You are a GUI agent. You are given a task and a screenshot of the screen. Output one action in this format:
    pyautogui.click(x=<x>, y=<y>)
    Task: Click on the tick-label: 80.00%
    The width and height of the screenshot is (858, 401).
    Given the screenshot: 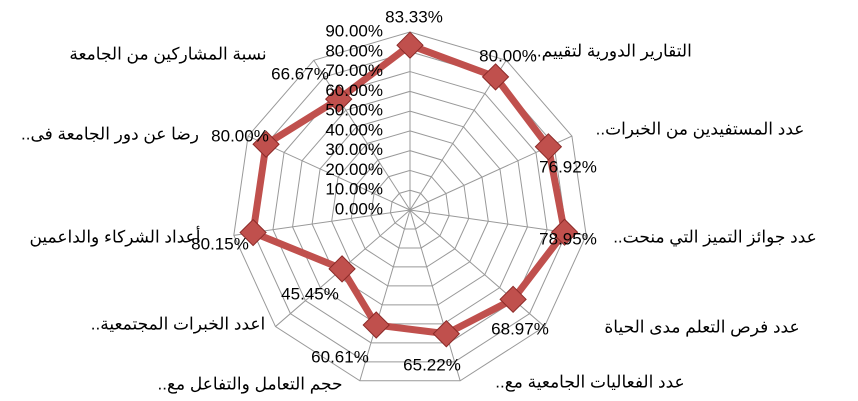 What is the action you would take?
    pyautogui.click(x=354, y=50)
    